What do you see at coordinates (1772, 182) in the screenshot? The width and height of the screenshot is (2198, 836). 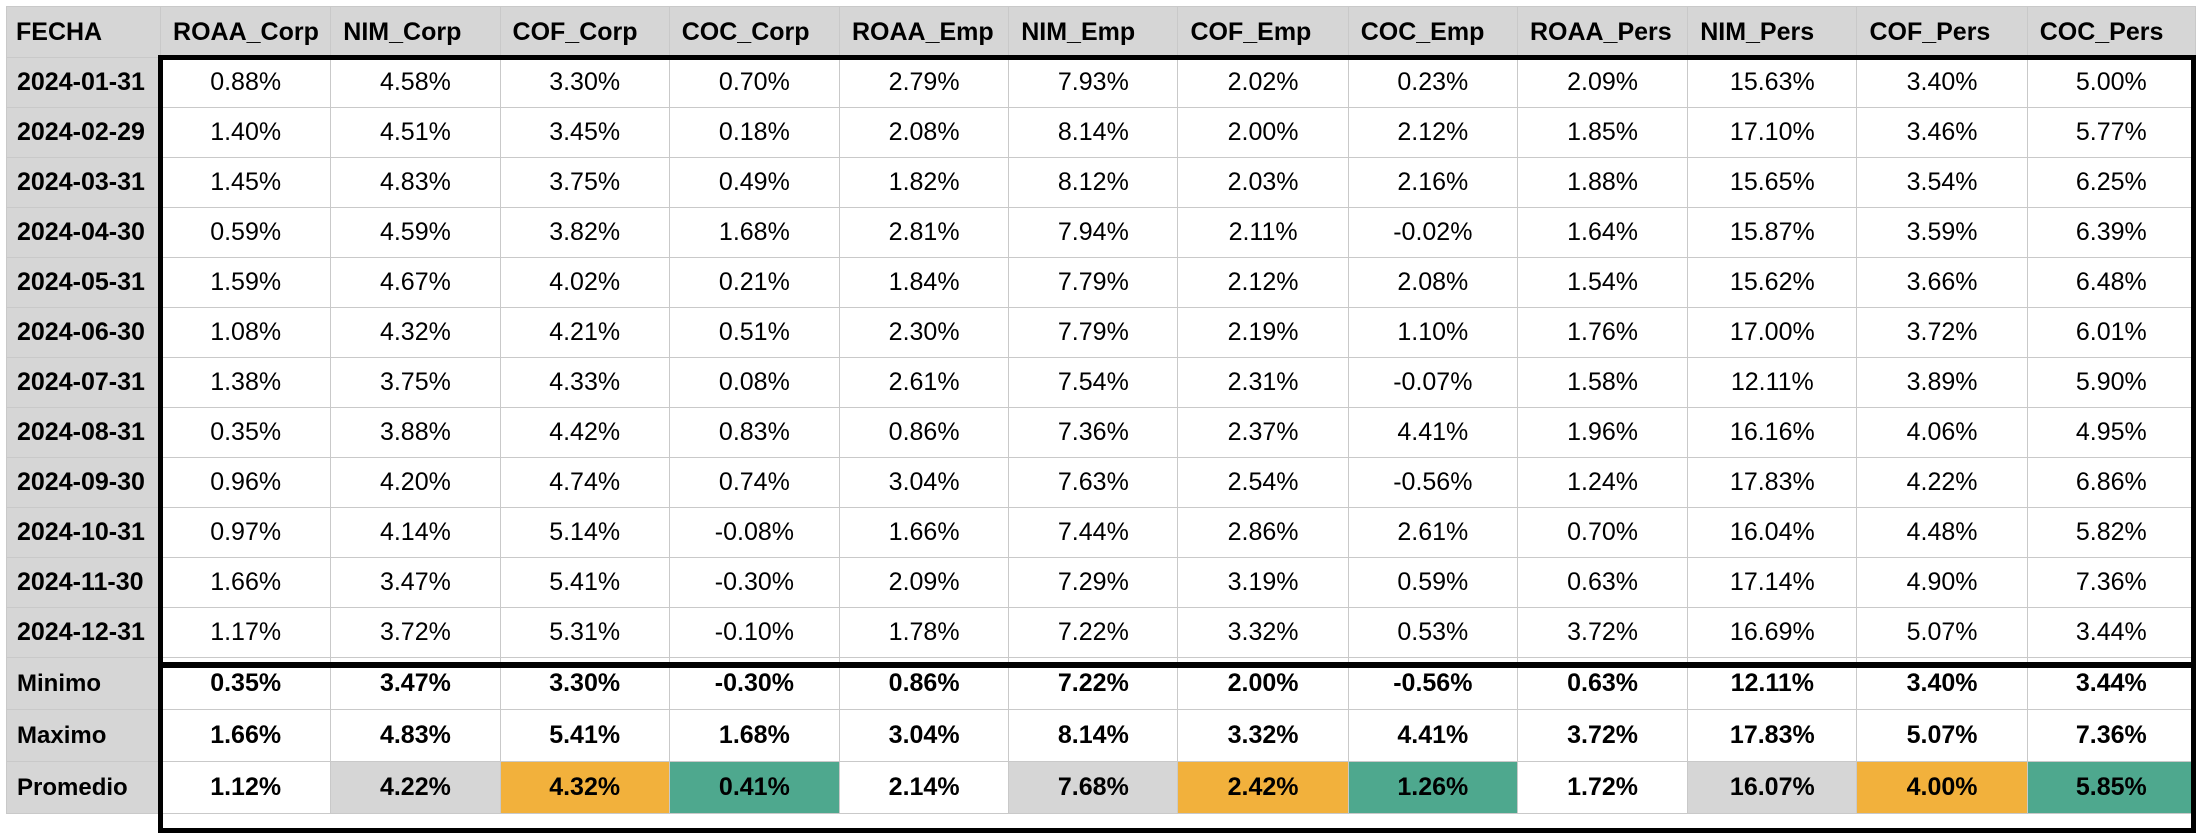 I see `table-cell: 15.65%` at bounding box center [1772, 182].